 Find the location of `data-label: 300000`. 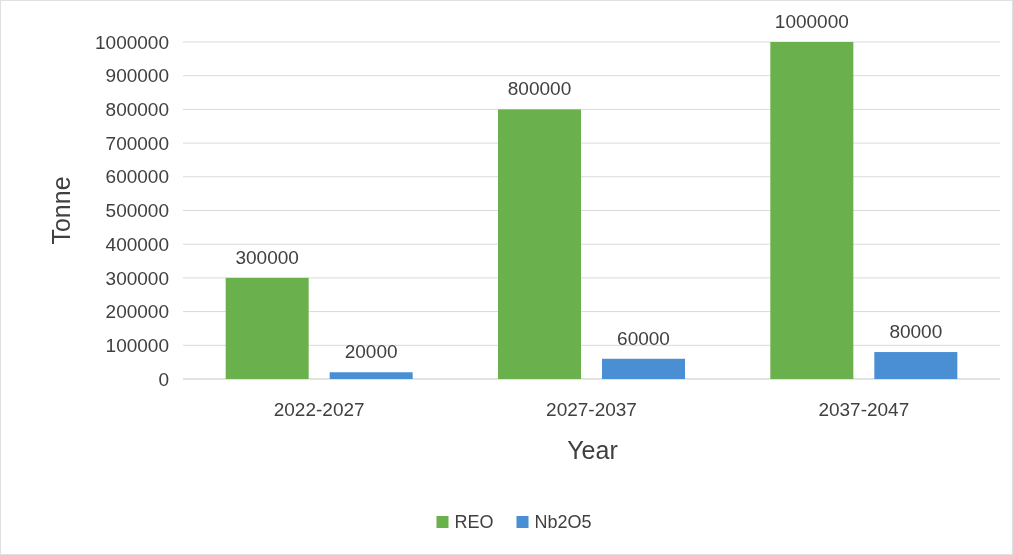

data-label: 300000 is located at coordinates (267, 257).